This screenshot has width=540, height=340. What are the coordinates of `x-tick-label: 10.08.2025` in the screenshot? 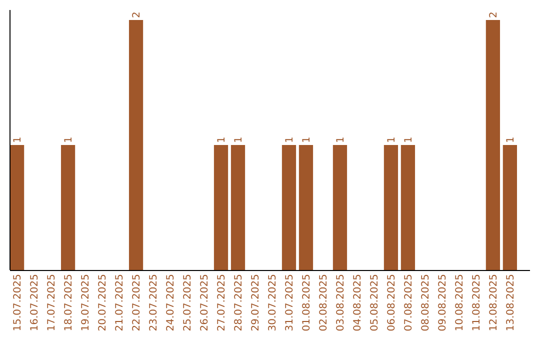 It's located at (460, 303).